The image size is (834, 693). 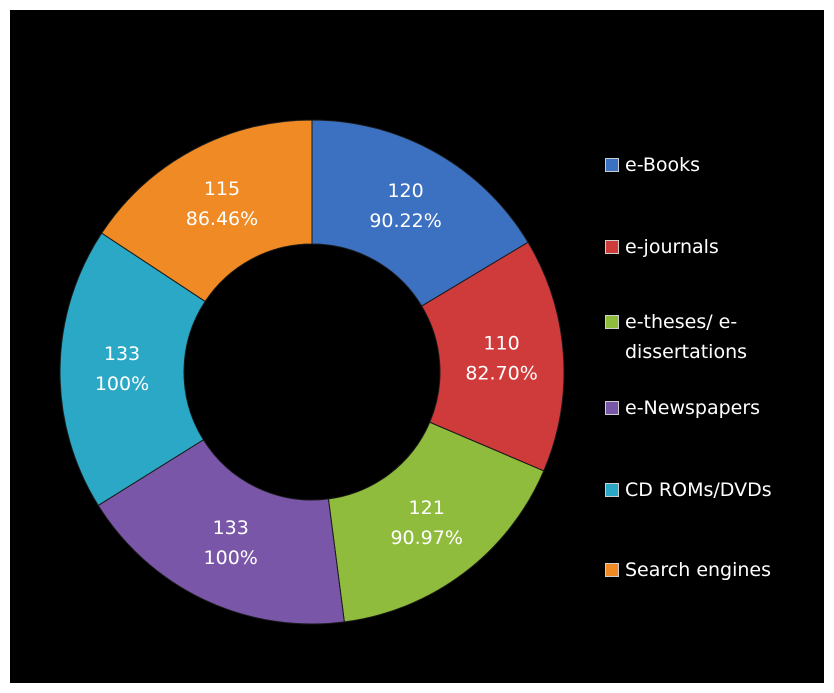 What do you see at coordinates (672, 247) in the screenshot?
I see `legend-label: e-journals` at bounding box center [672, 247].